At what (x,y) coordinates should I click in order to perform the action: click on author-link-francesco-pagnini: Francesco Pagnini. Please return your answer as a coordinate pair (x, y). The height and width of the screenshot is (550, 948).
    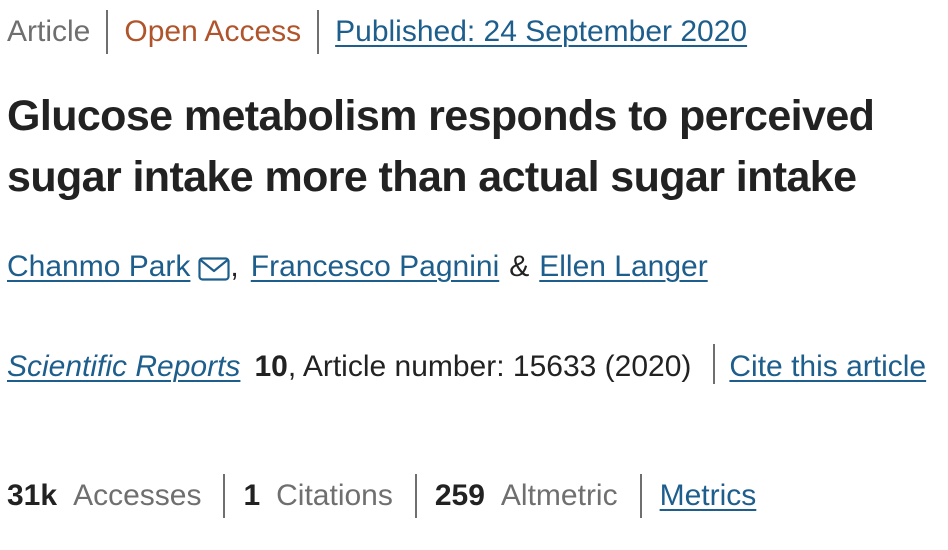
    Looking at the image, I should click on (375, 266).